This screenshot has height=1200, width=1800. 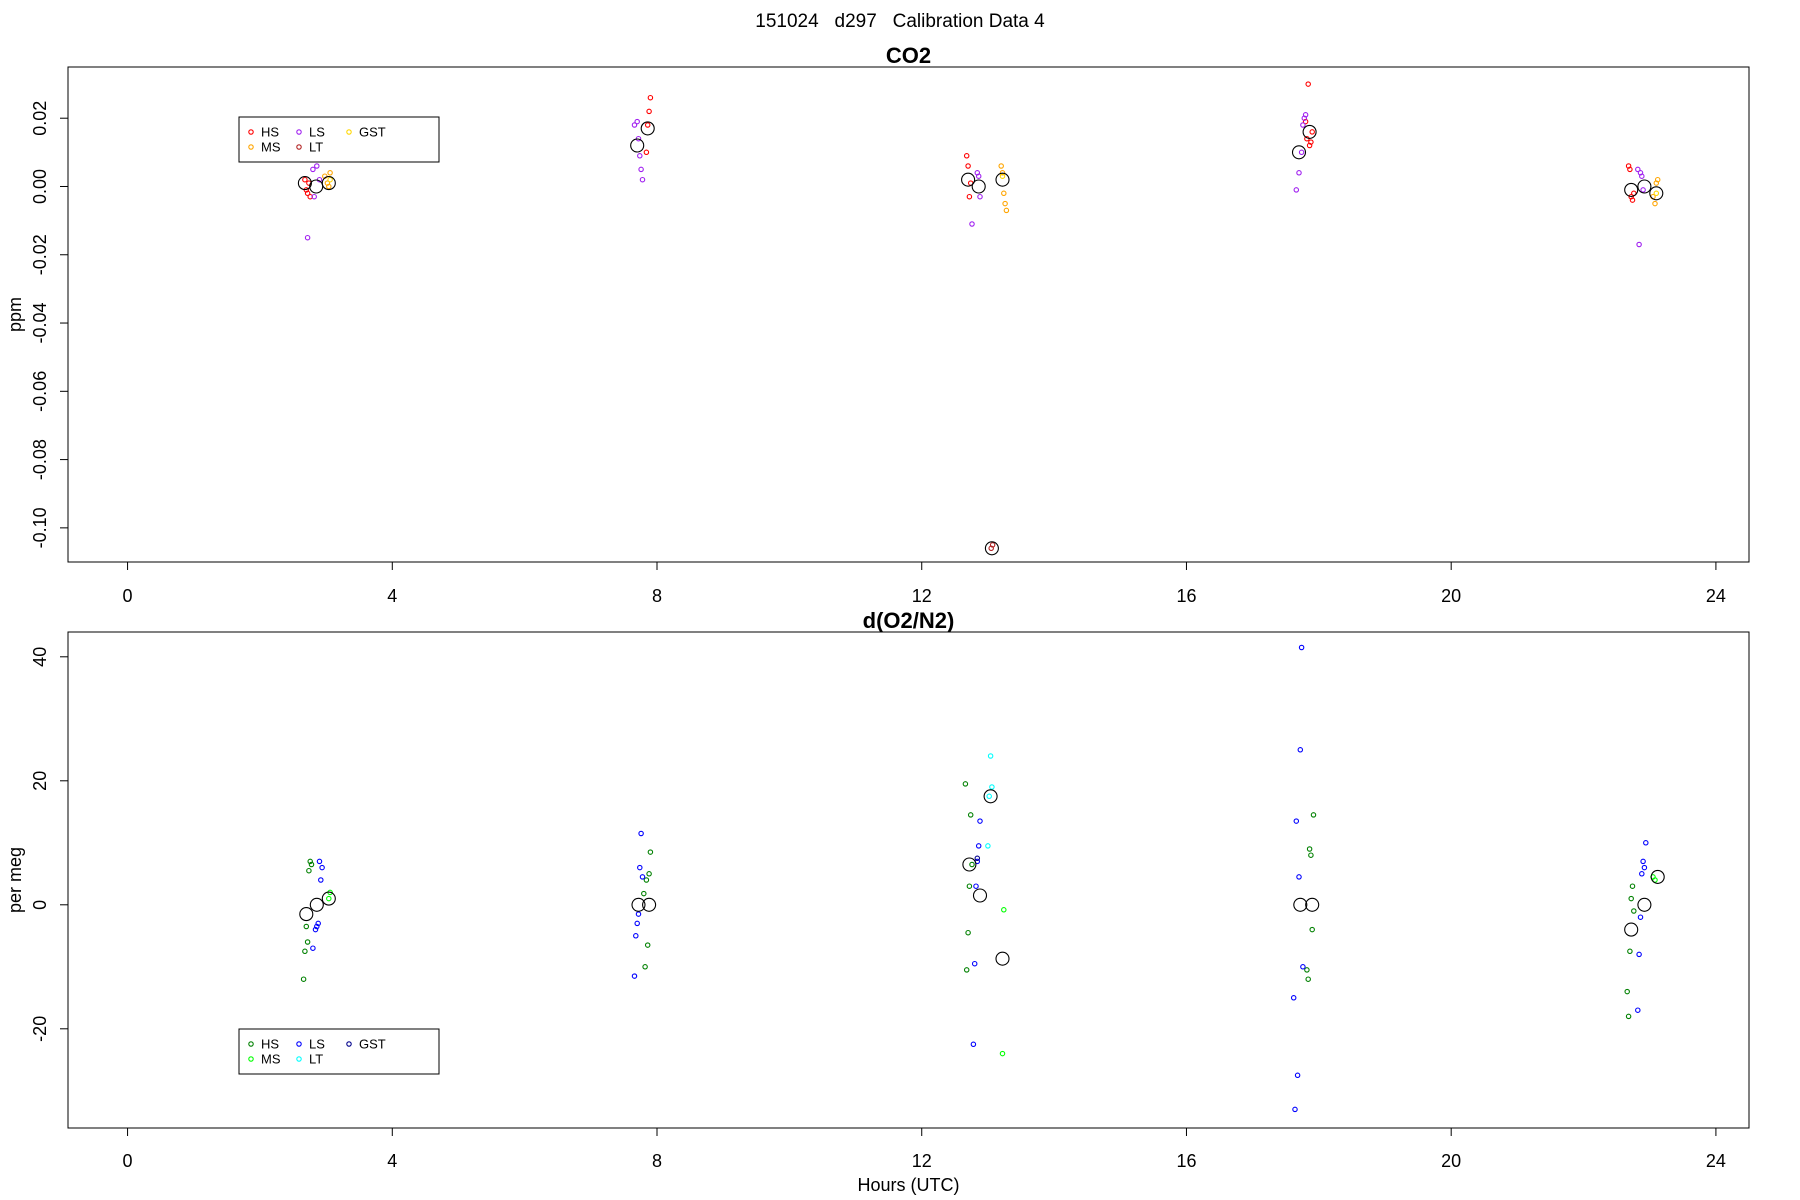 What do you see at coordinates (992, 545) in the screenshot?
I see `co2-point-lt` at bounding box center [992, 545].